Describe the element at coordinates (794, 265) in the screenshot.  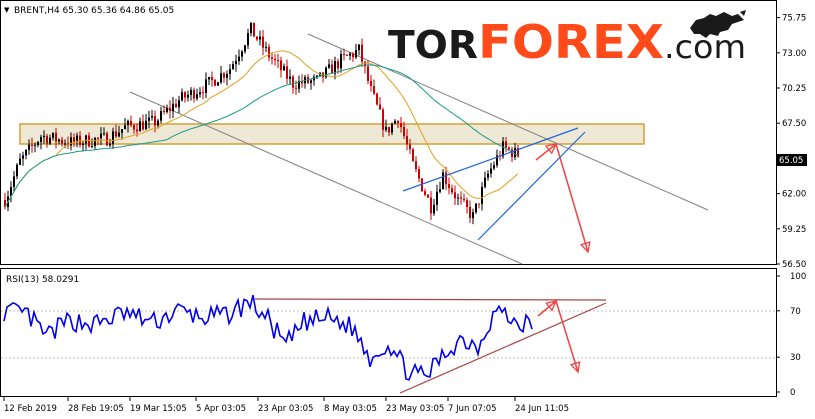
I see `price-tick-label: 56.50` at that location.